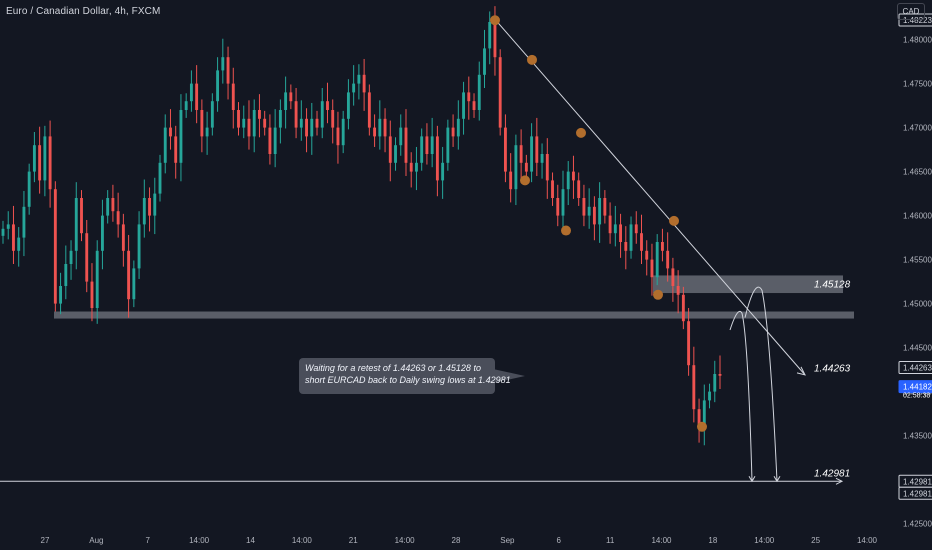  Describe the element at coordinates (915, 367) in the screenshot. I see `price-tag-retest` at that location.